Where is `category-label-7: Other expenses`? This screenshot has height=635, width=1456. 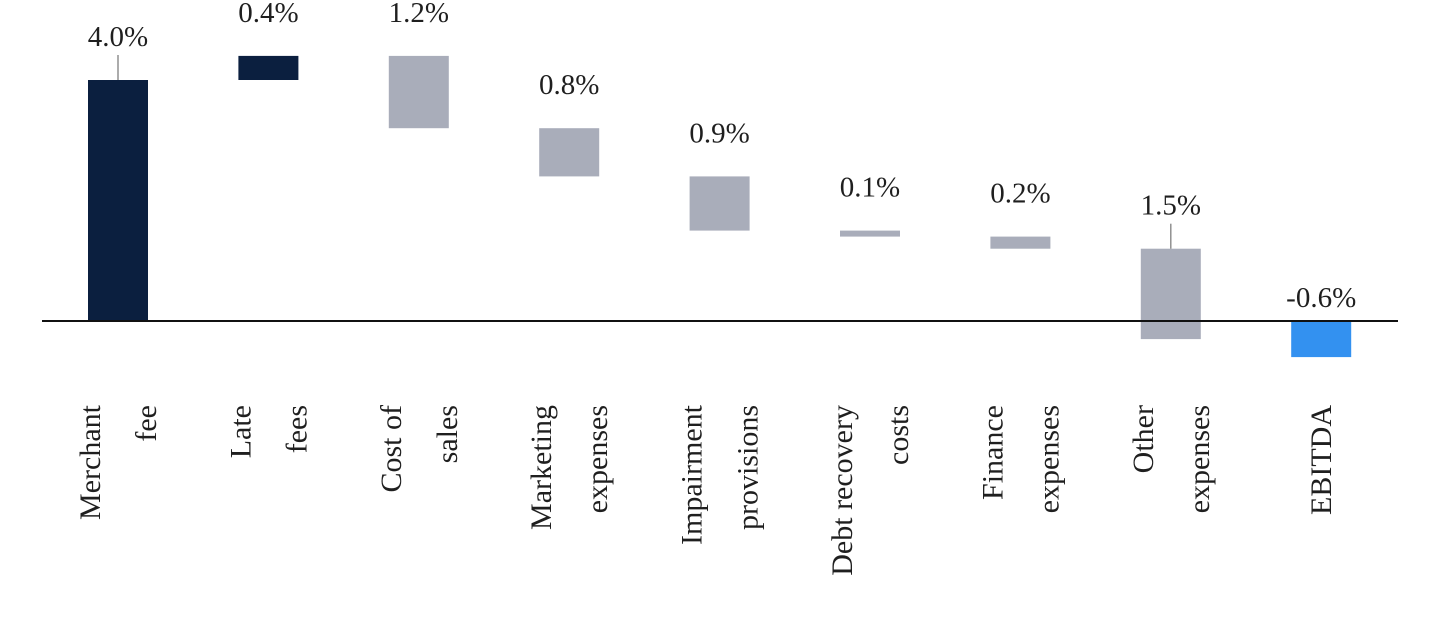
category-label-7: Other expenses is located at coordinates (1171, 459).